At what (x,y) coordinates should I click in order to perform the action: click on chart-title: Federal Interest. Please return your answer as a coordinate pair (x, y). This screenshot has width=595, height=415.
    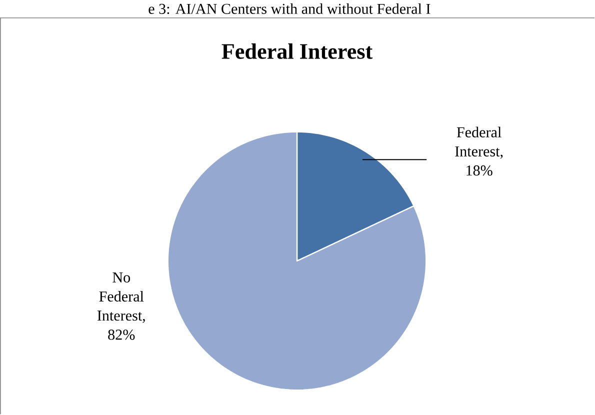
    Looking at the image, I should click on (297, 51).